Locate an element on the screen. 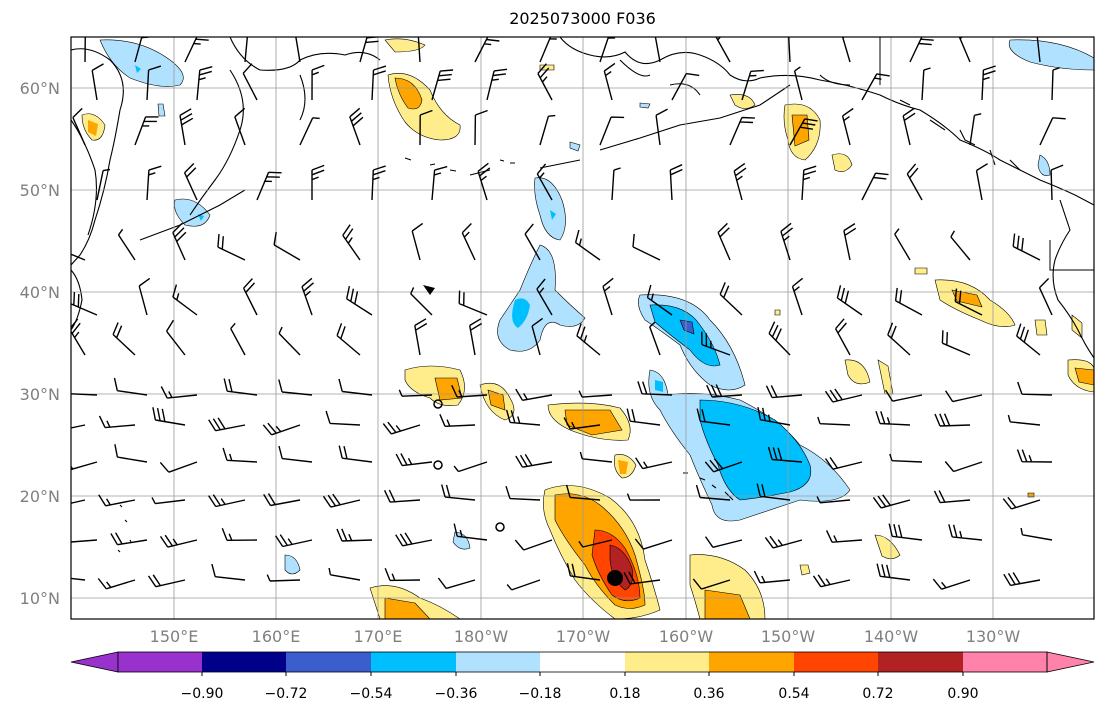 The image size is (1105, 712). borders is located at coordinates (986, 154).